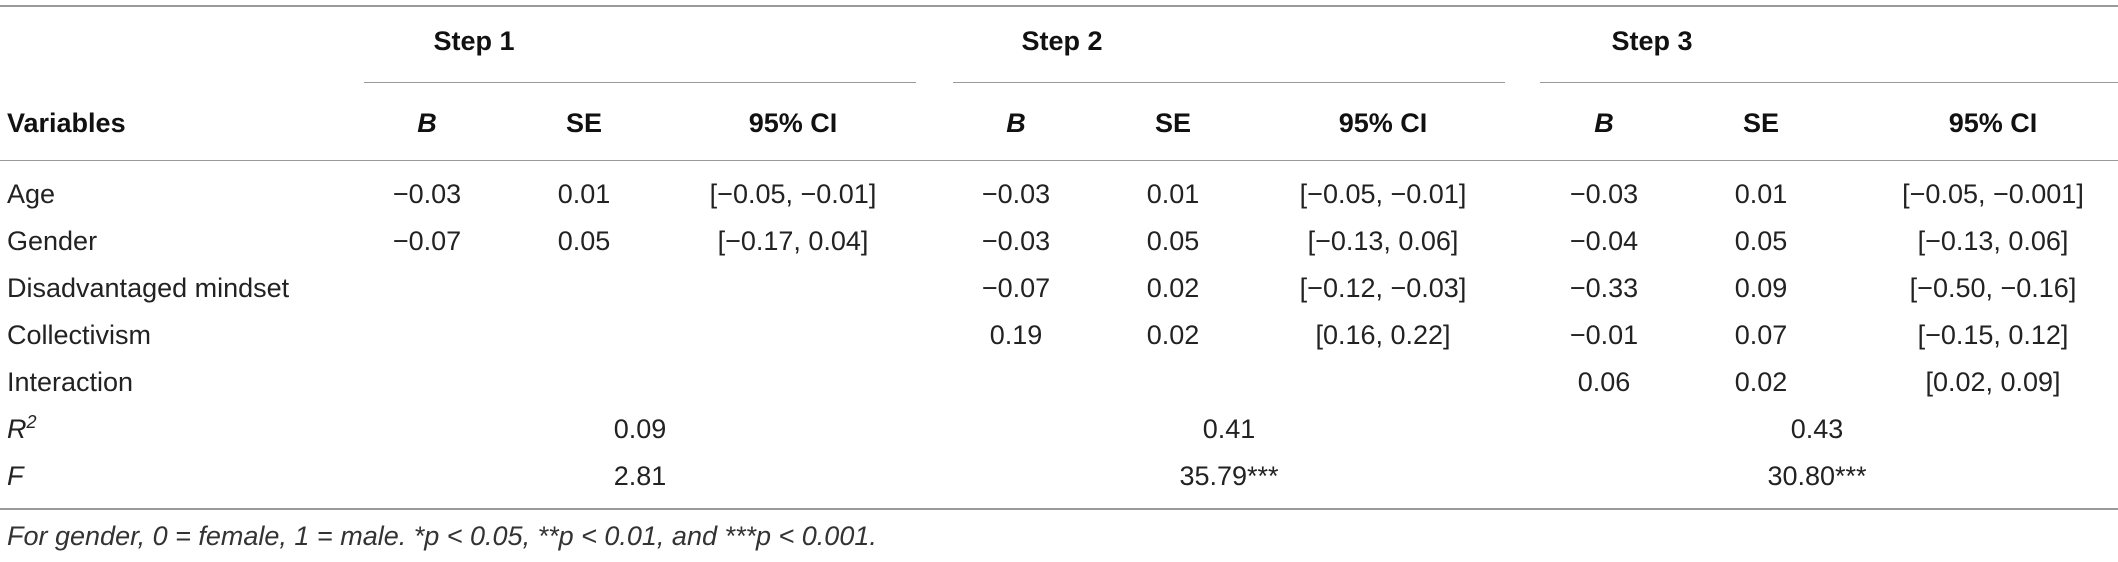 This screenshot has height=562, width=2118. I want to click on row-label-interaction: Interaction, so click(70, 382).